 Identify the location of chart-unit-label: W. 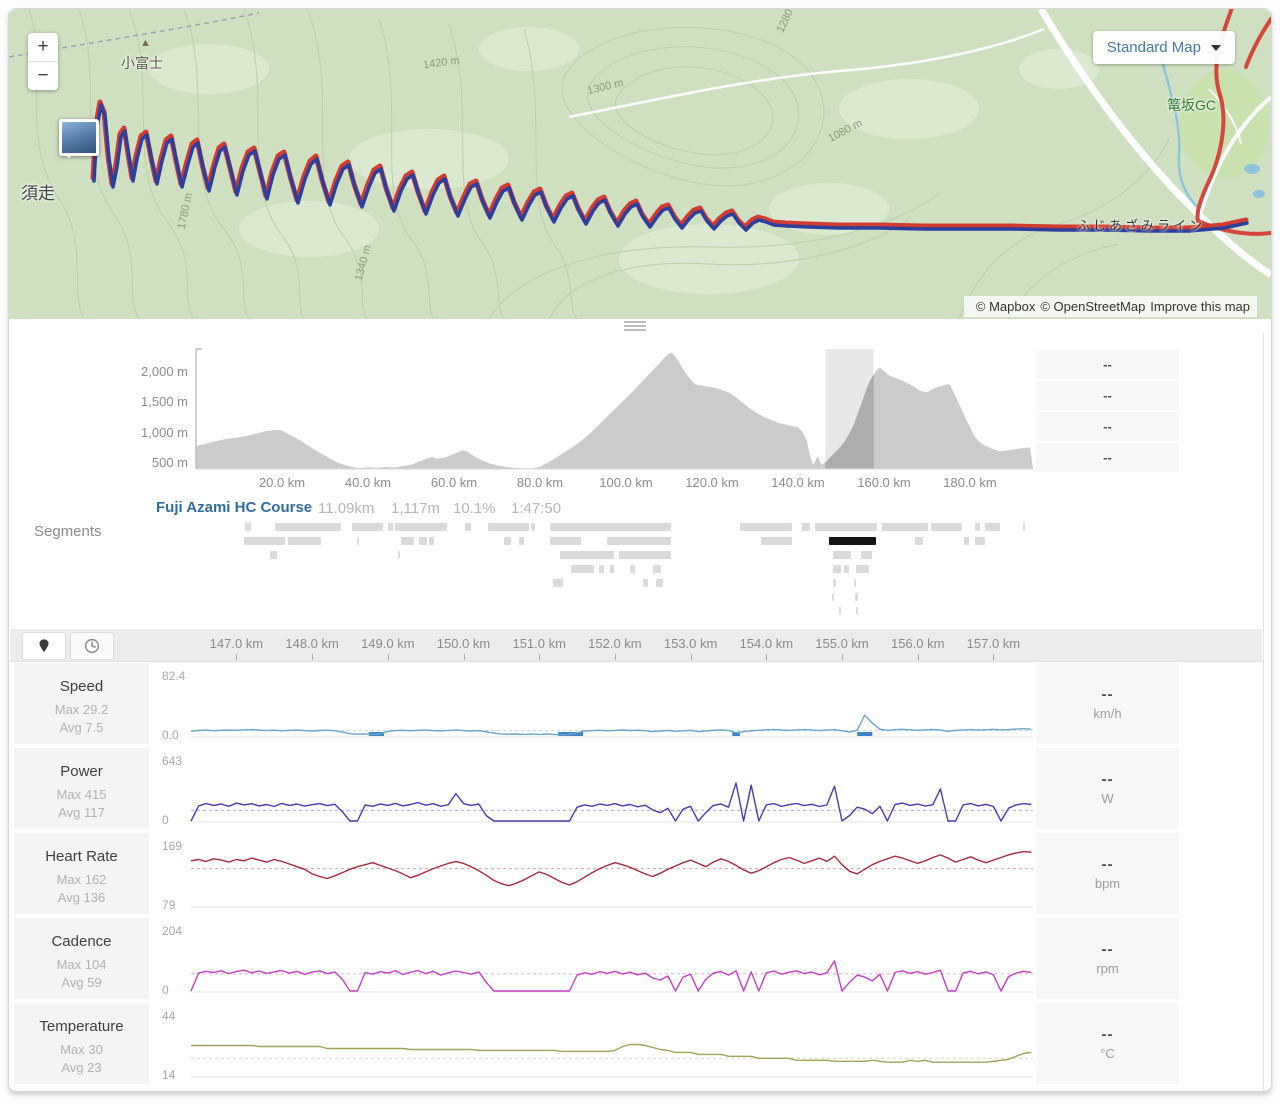
(1107, 798).